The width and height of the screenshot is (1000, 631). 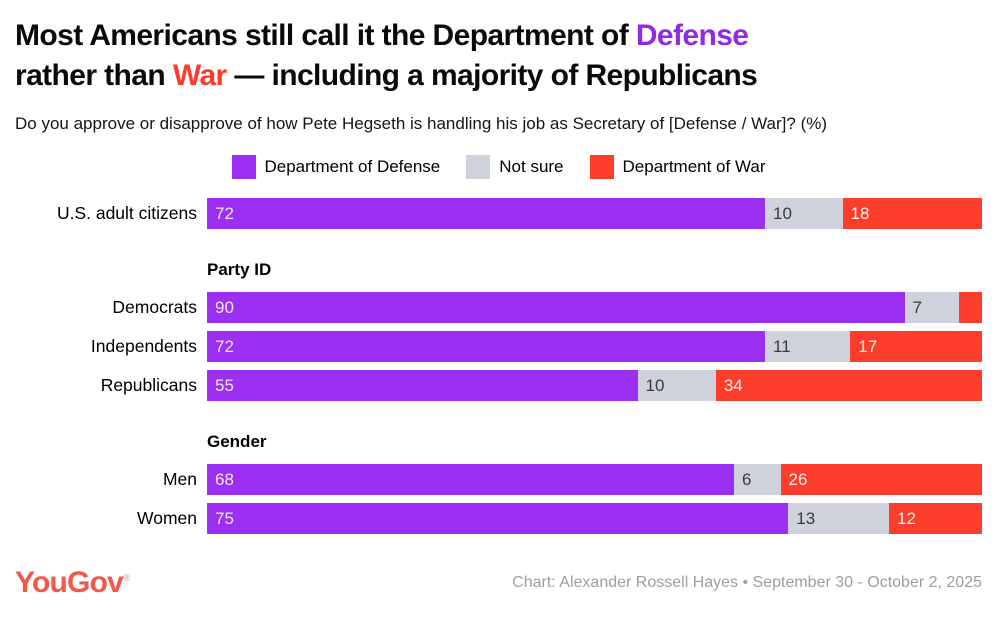 What do you see at coordinates (224, 385) in the screenshot?
I see `bar-value-label: 55` at bounding box center [224, 385].